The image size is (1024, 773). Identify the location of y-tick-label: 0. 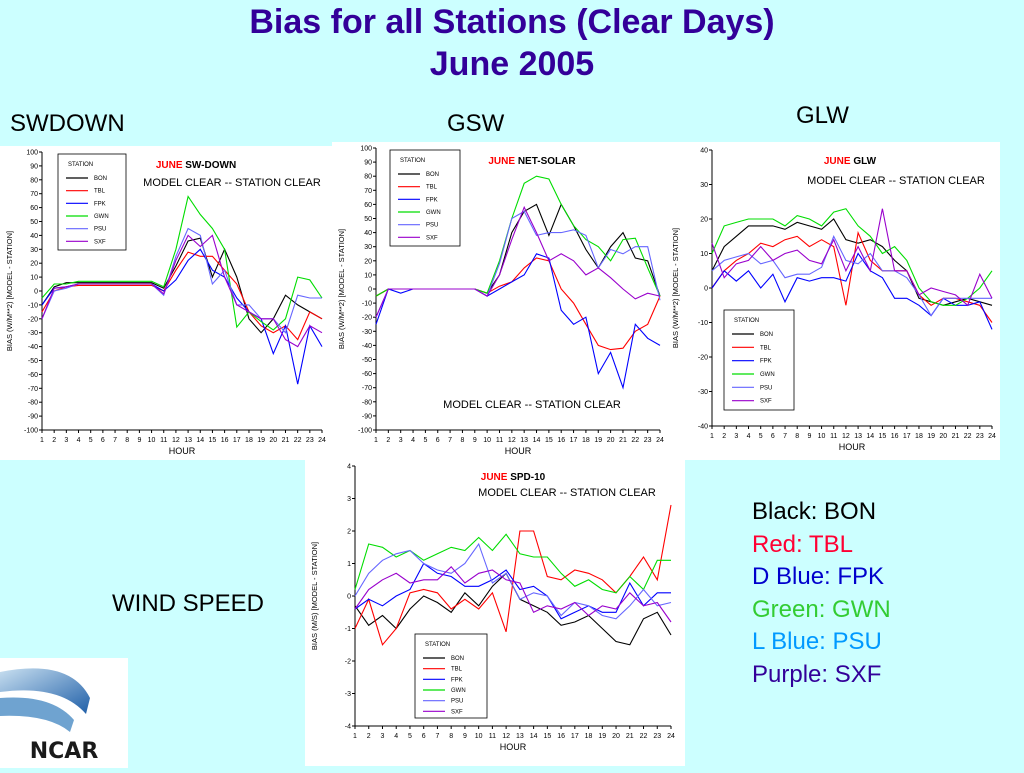
(370, 290).